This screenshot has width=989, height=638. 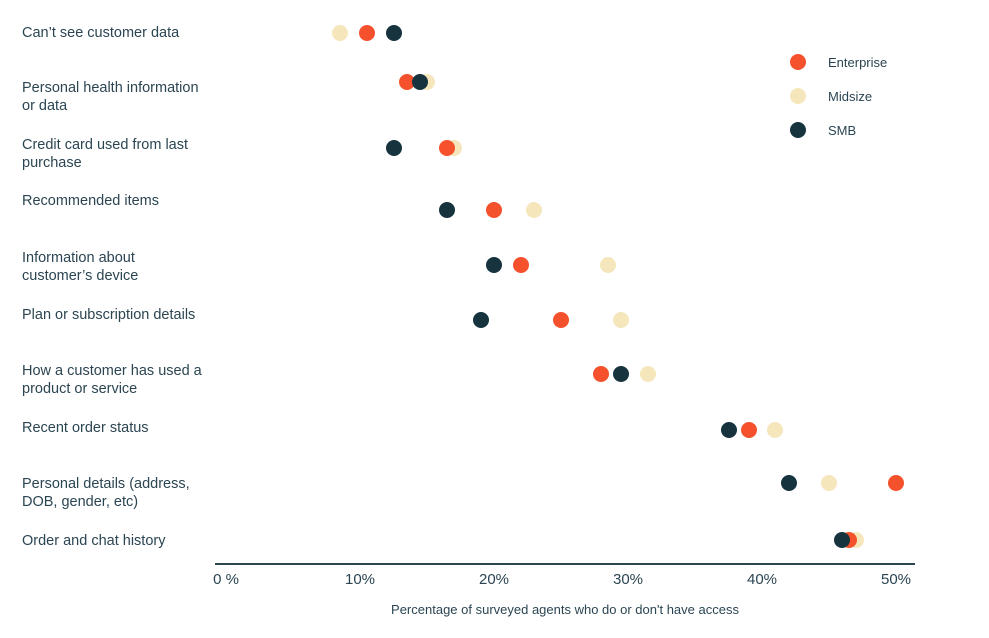 I want to click on x-axis-tick-label: 50%, so click(x=896, y=579).